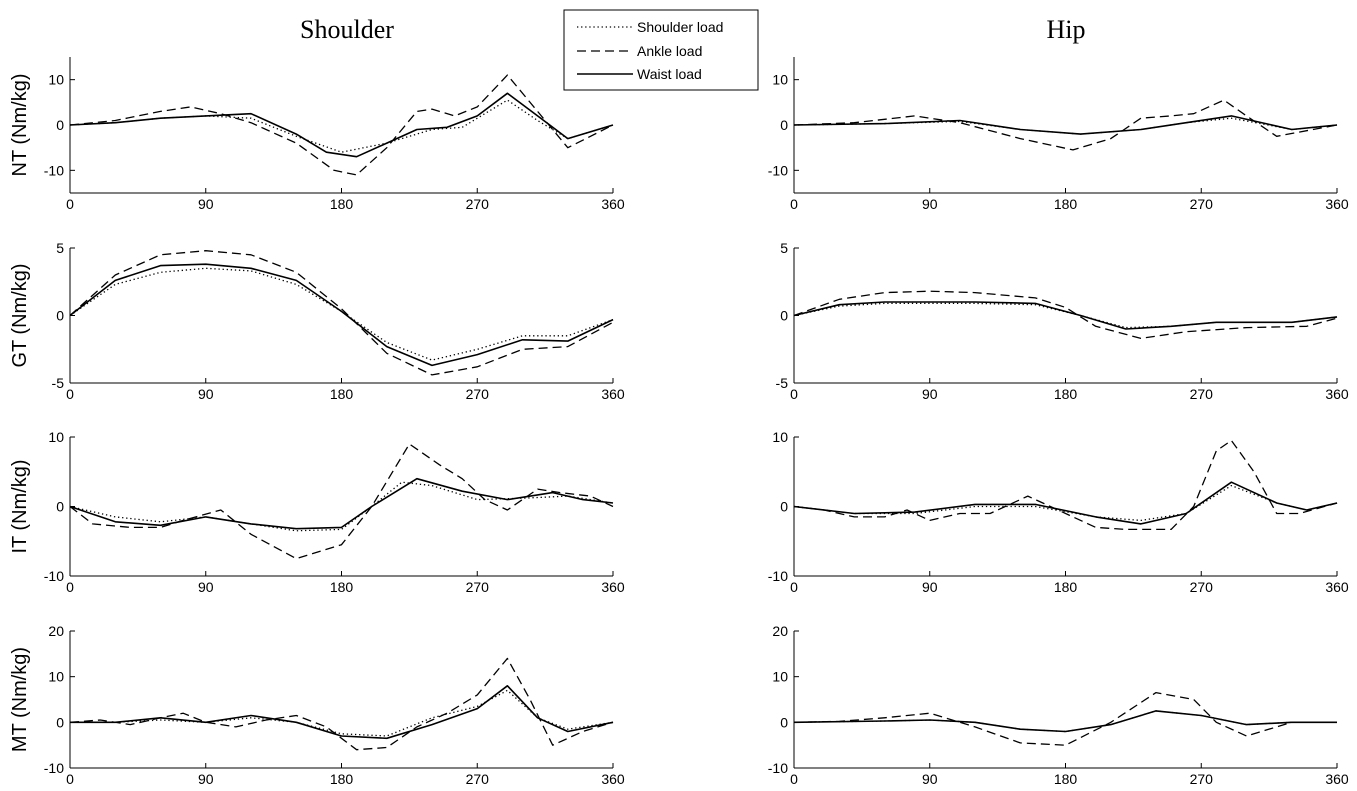  I want to click on legend-label-waist-load: Waist load, so click(669, 74).